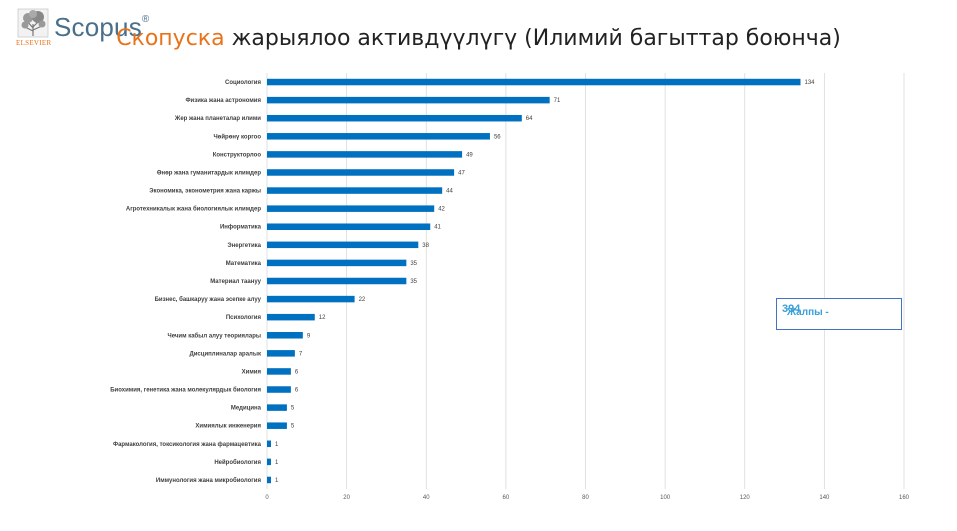 The image size is (957, 531). What do you see at coordinates (839, 314) in the screenshot?
I see `total-box: Жалпы - 394` at bounding box center [839, 314].